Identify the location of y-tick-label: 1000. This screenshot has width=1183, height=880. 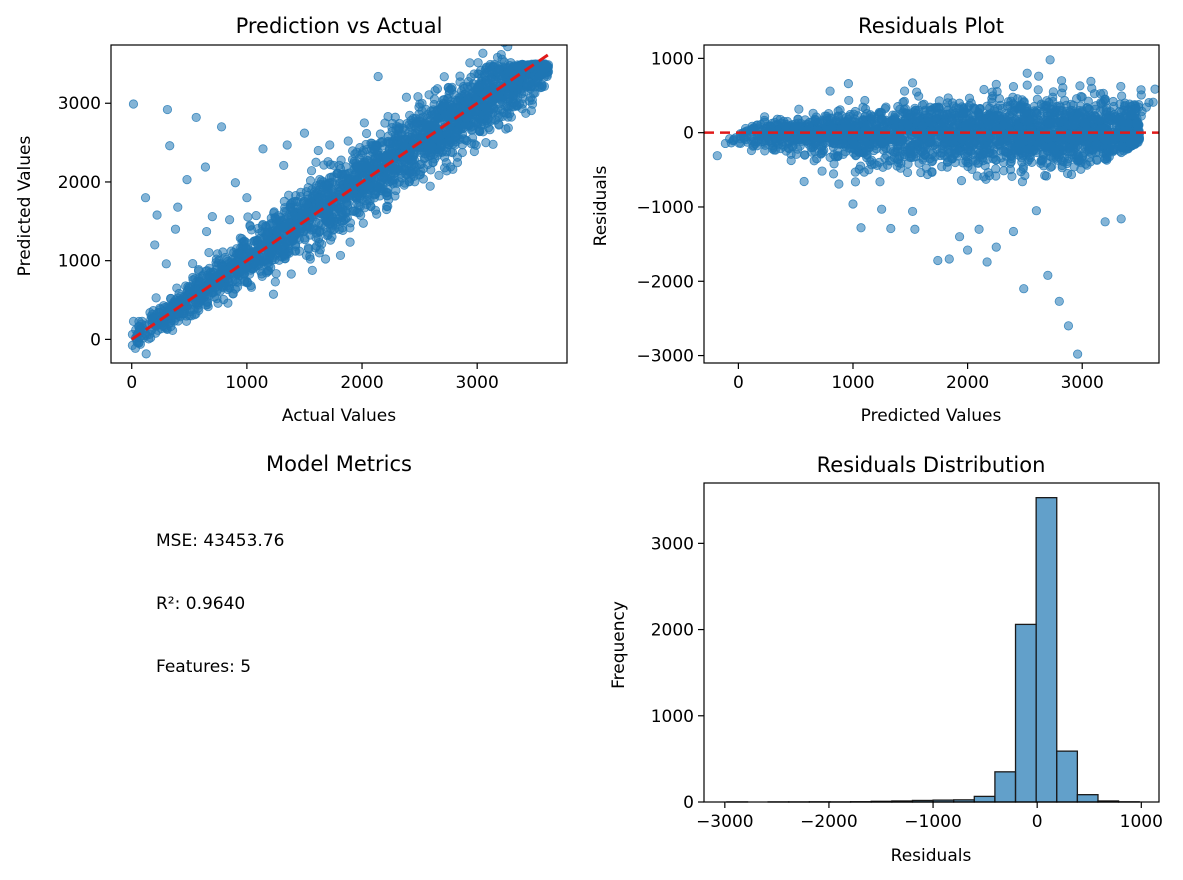
(79, 262).